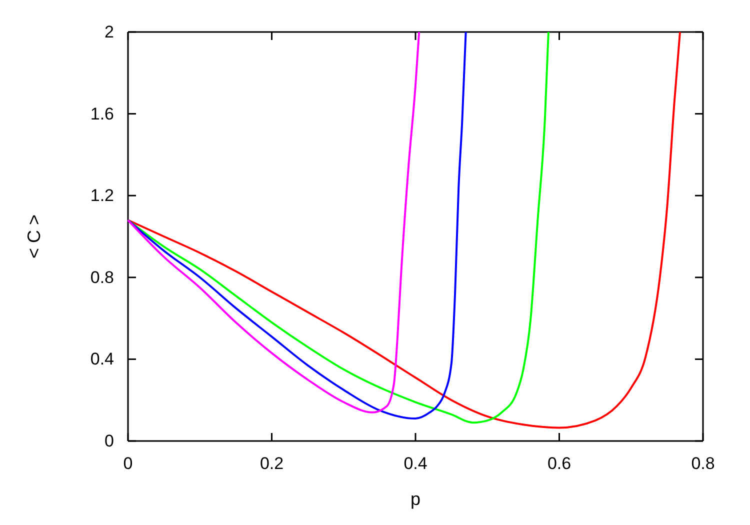  What do you see at coordinates (559, 464) in the screenshot?
I see `x-tick-label: 0.6` at bounding box center [559, 464].